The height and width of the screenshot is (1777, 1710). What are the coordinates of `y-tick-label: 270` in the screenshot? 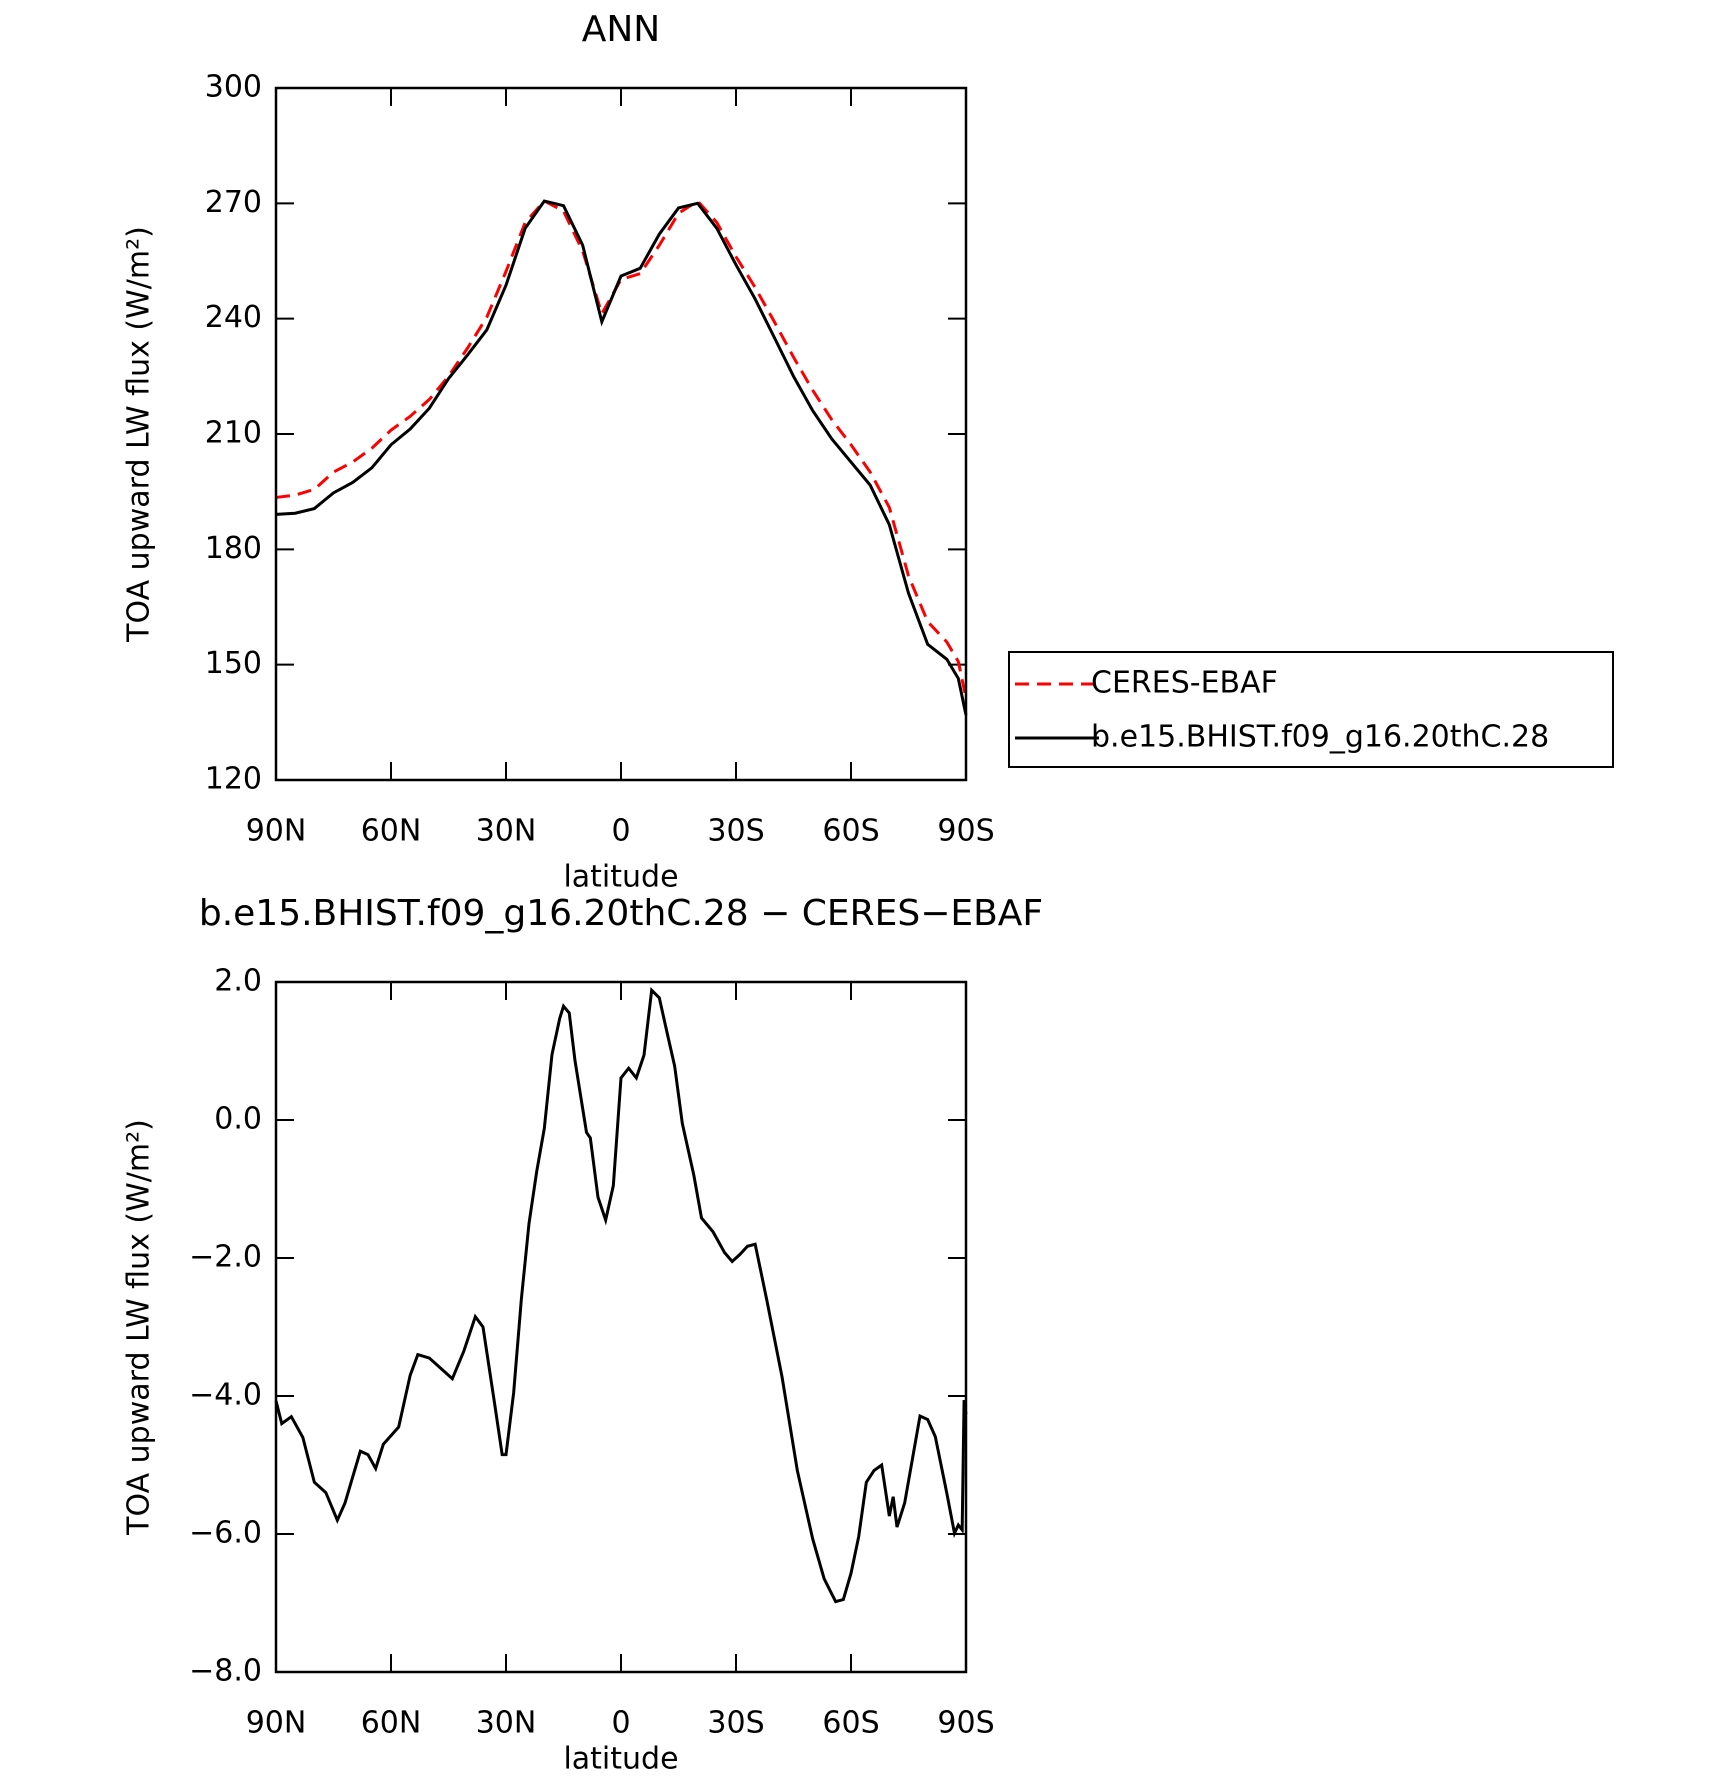 It's located at (233, 202).